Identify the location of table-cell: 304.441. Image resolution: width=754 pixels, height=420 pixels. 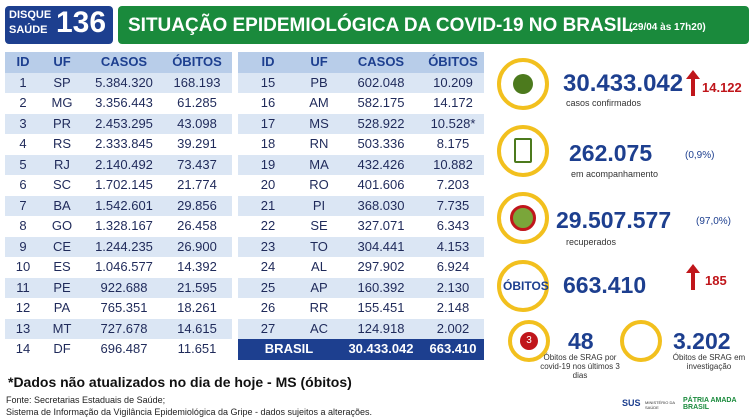
(381, 246).